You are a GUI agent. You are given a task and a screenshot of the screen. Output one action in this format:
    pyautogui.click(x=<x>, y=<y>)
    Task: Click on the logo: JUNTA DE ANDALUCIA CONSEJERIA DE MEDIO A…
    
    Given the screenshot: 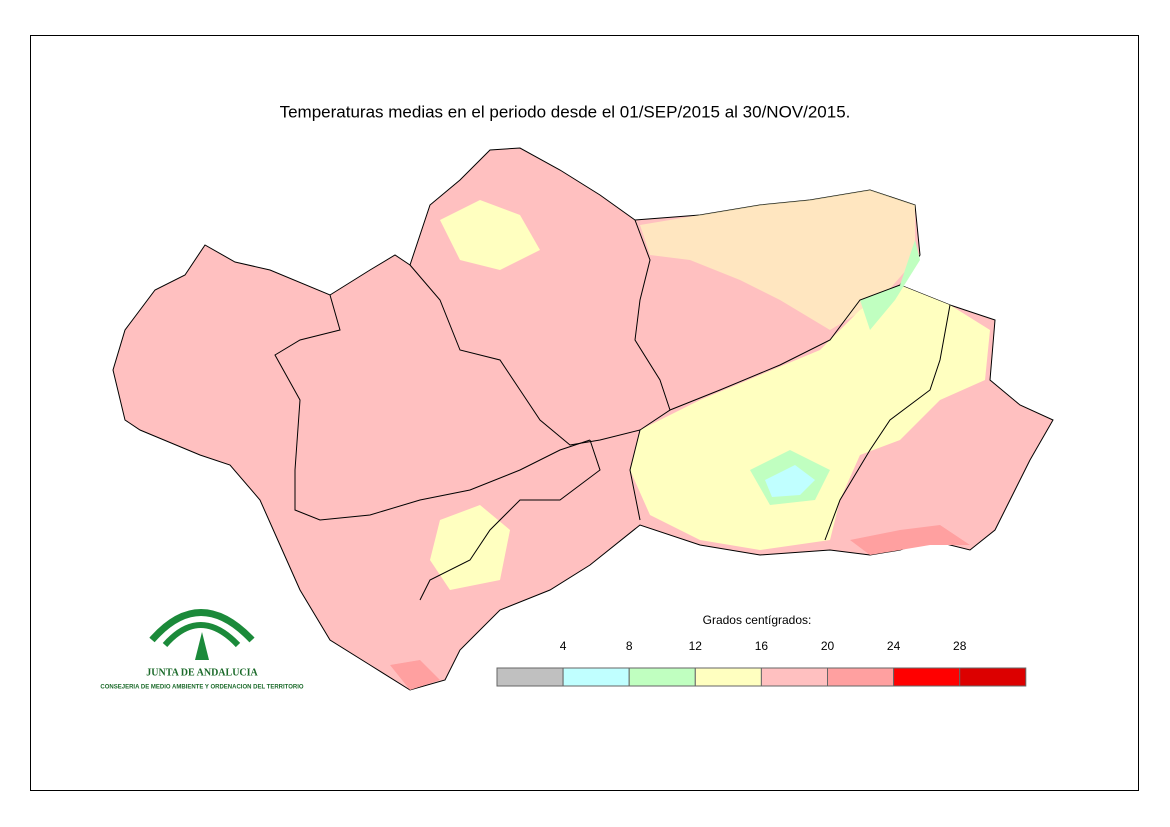 What is the action you would take?
    pyautogui.click(x=202, y=650)
    